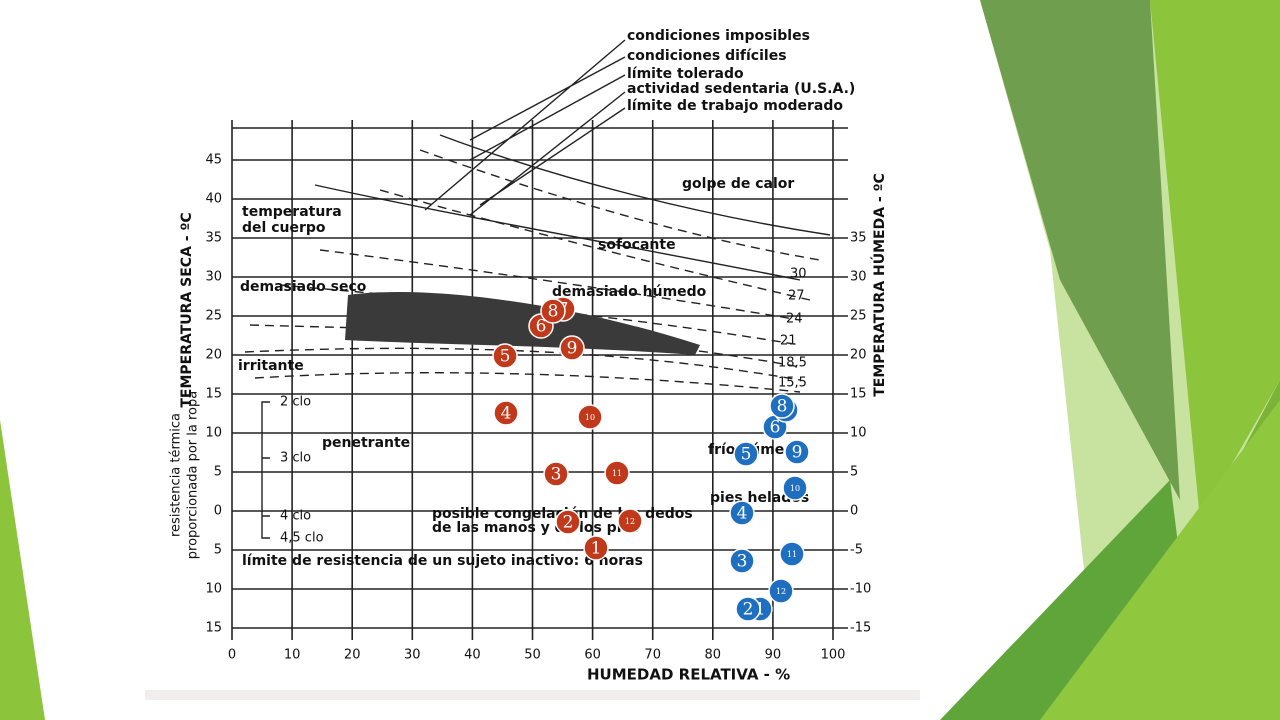 The height and width of the screenshot is (720, 1280). What do you see at coordinates (688, 675) in the screenshot?
I see `x-axis-title: HUMEDAD RELATIVA - %` at bounding box center [688, 675].